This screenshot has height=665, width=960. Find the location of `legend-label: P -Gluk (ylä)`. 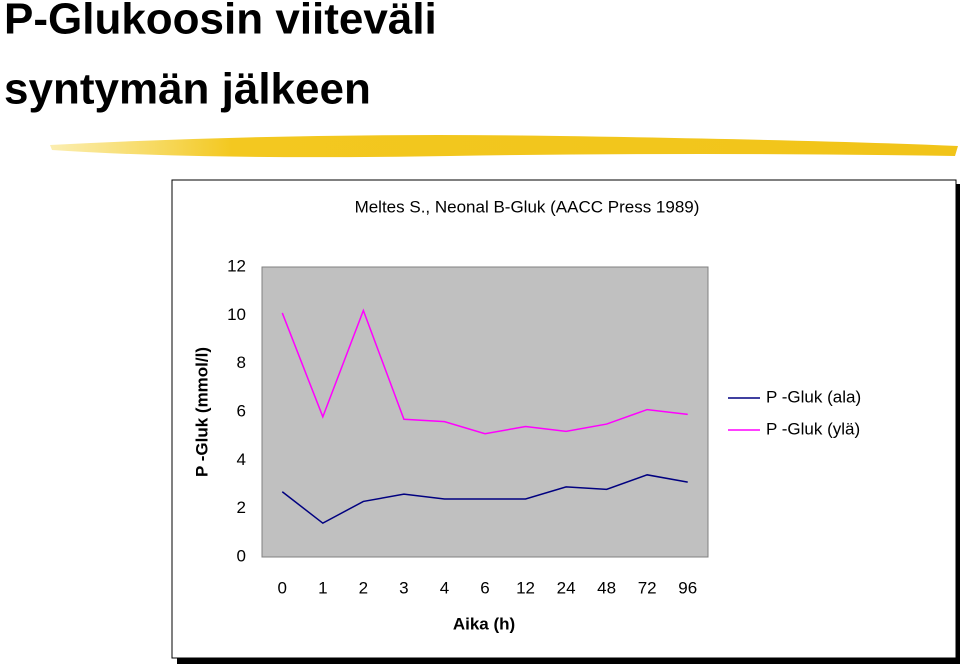

legend-label: P -Gluk (ylä) is located at coordinates (813, 428).